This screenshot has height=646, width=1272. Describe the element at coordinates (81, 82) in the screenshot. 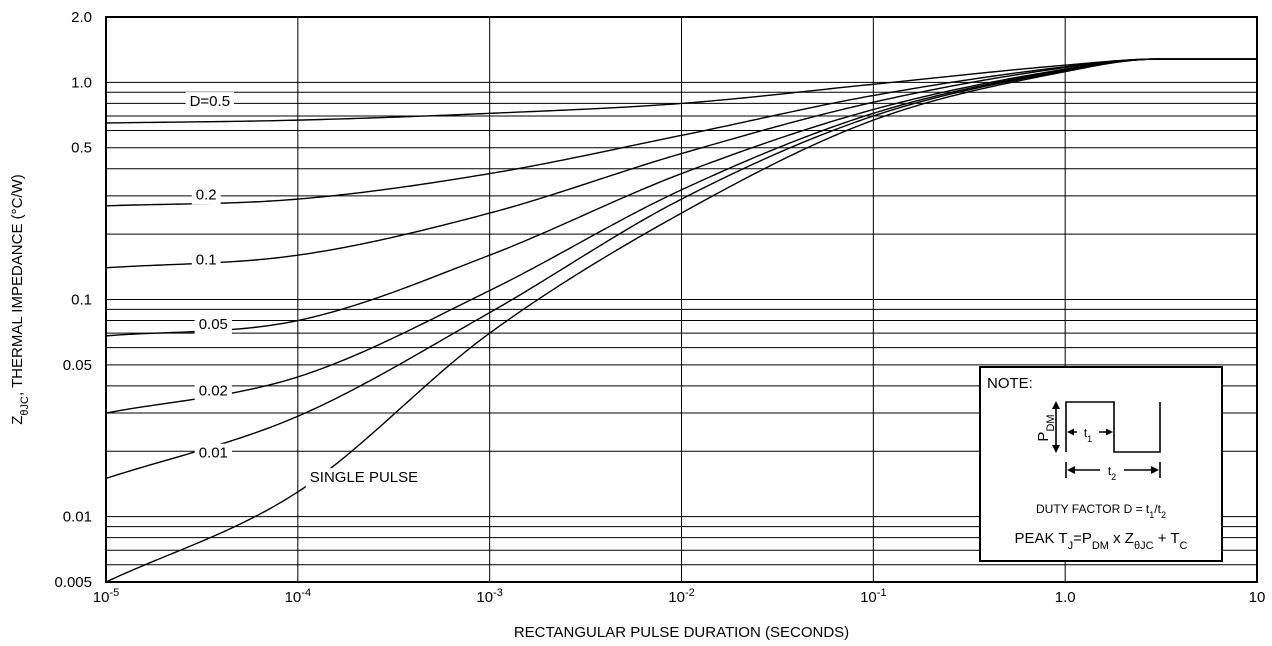

I see `y-tick-label: 1.0` at that location.